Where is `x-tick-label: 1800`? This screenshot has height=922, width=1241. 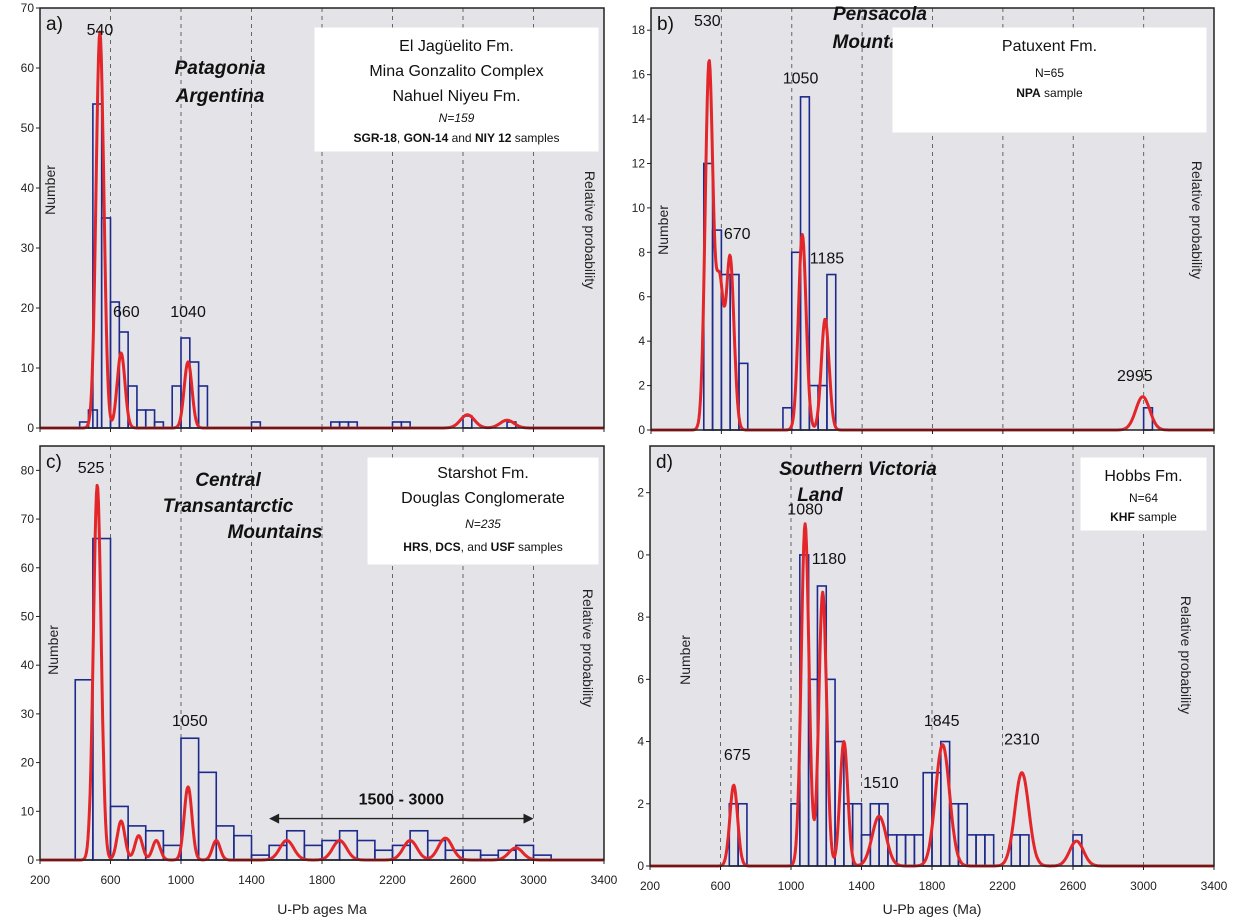
x-tick-label: 1800 is located at coordinates (932, 886).